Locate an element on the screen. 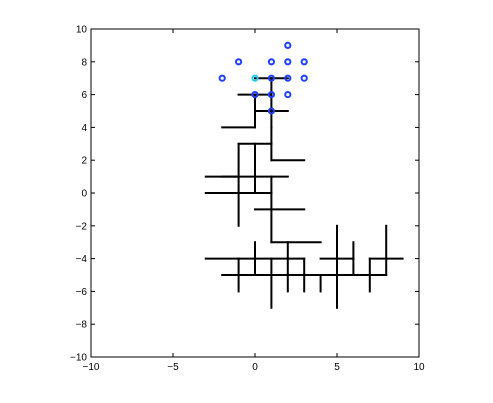  y-tick-label-0: −10 is located at coordinates (78, 358).